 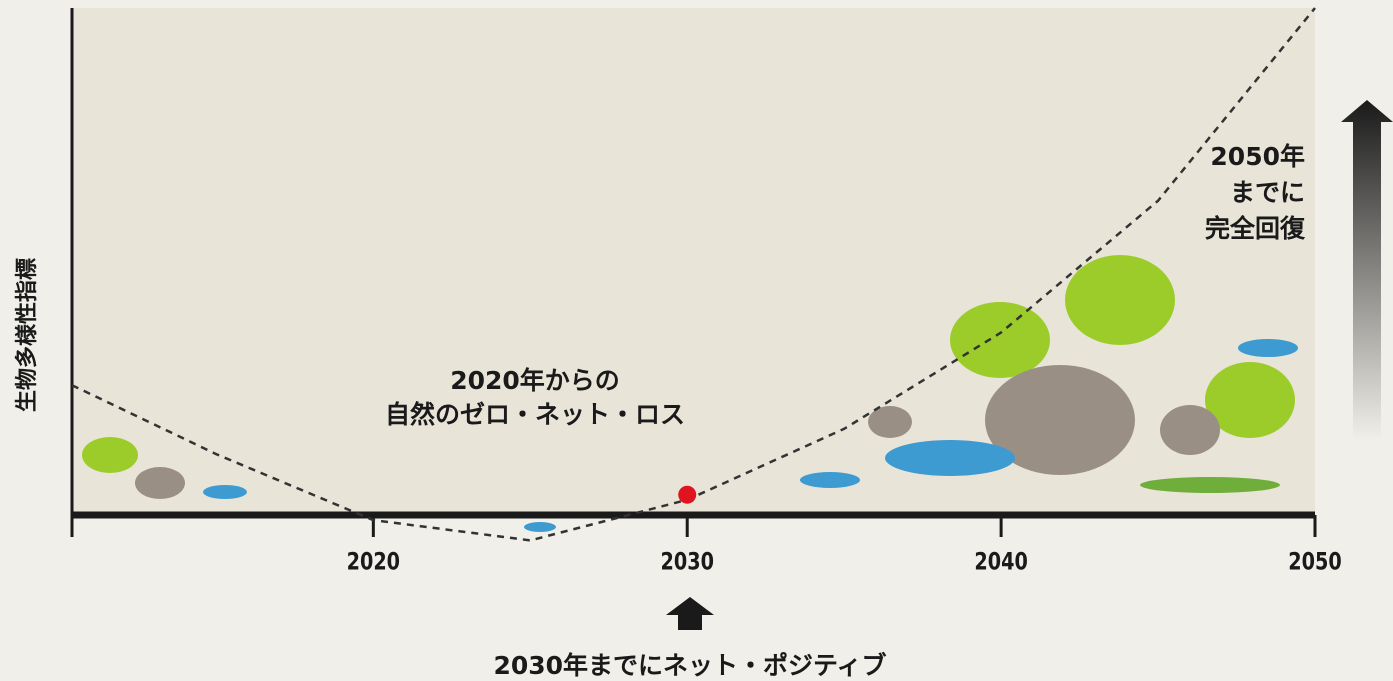 What do you see at coordinates (1314, 563) in the screenshot?
I see `x-tick-label: 2050` at bounding box center [1314, 563].